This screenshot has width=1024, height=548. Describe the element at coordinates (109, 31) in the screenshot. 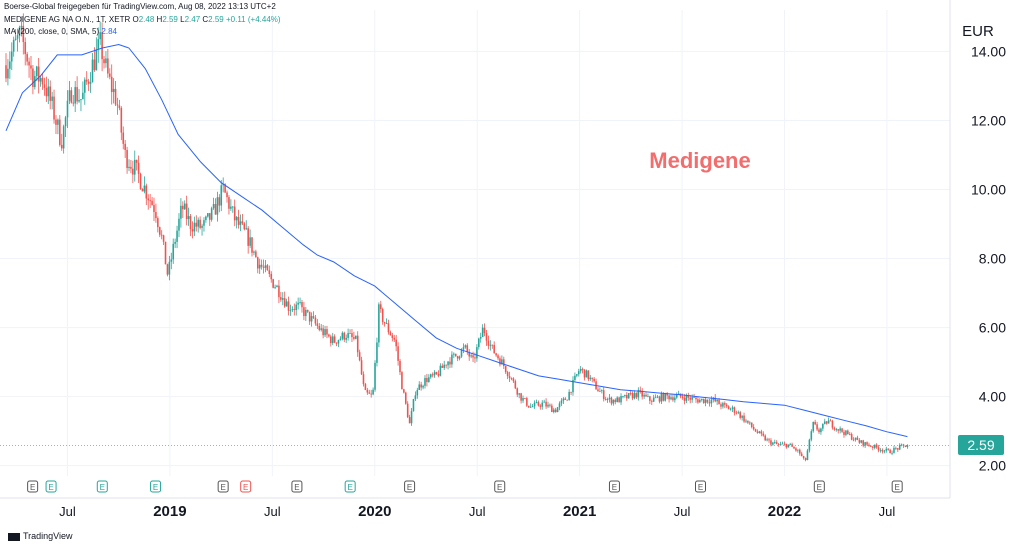

I see `ma-value: 2.84` at that location.